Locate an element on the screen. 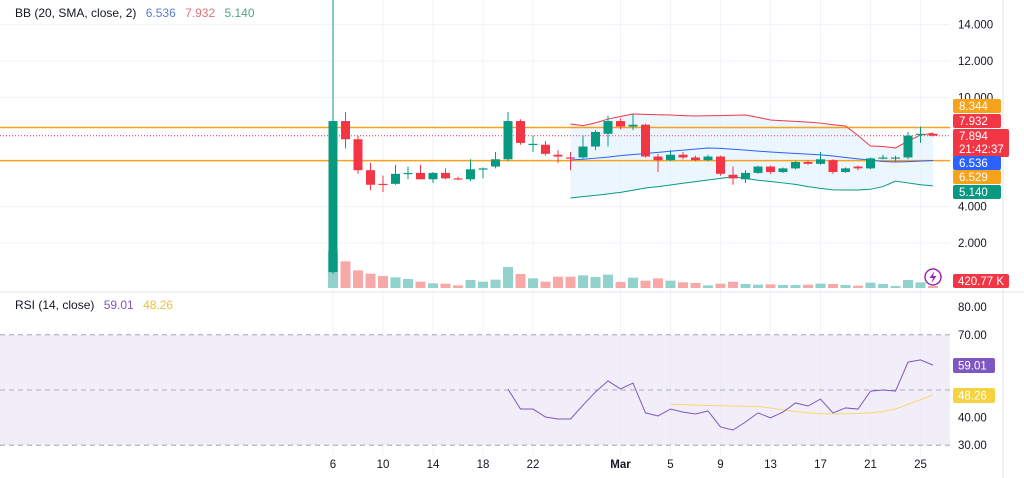 This screenshot has height=478, width=1024. rsi-legend-label: RSI (14, close) is located at coordinates (55, 305).